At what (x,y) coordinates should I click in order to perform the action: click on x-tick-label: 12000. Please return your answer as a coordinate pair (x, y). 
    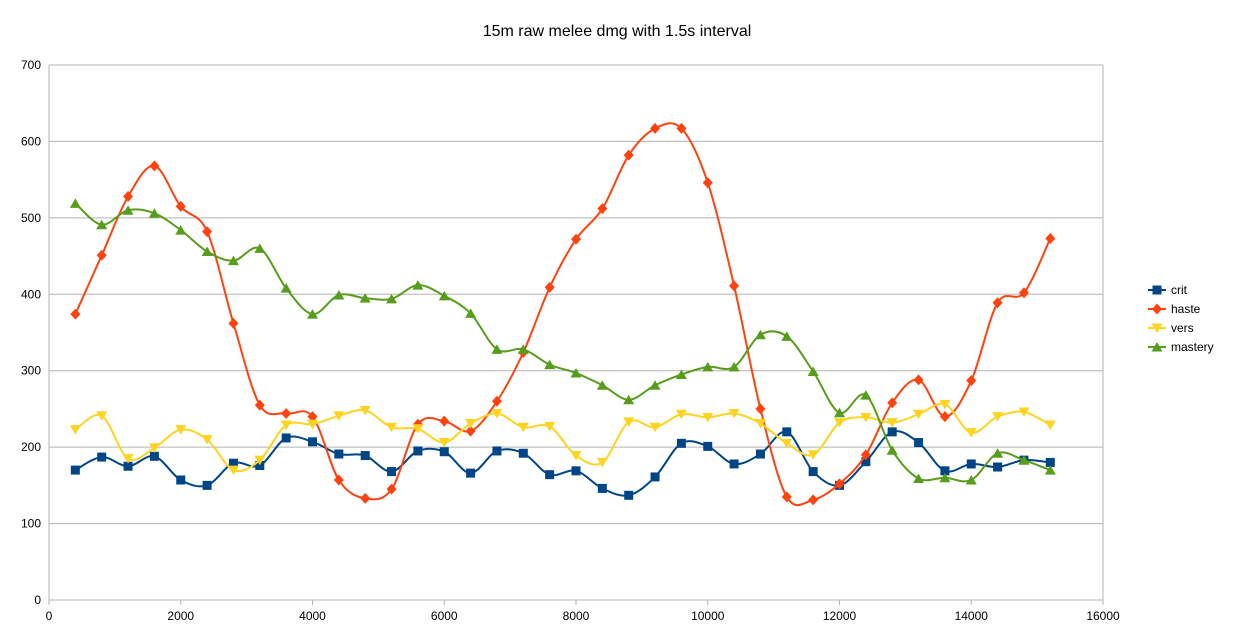
    Looking at the image, I should click on (840, 616).